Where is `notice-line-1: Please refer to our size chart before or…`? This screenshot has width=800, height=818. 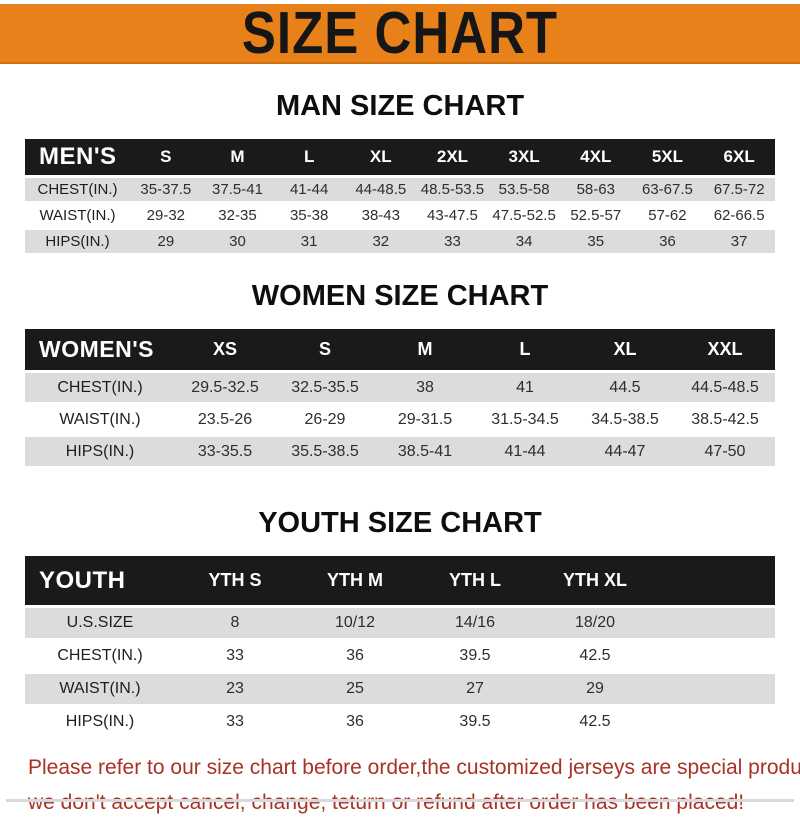
notice-line-1: Please refer to our size chart before or… is located at coordinates (414, 767).